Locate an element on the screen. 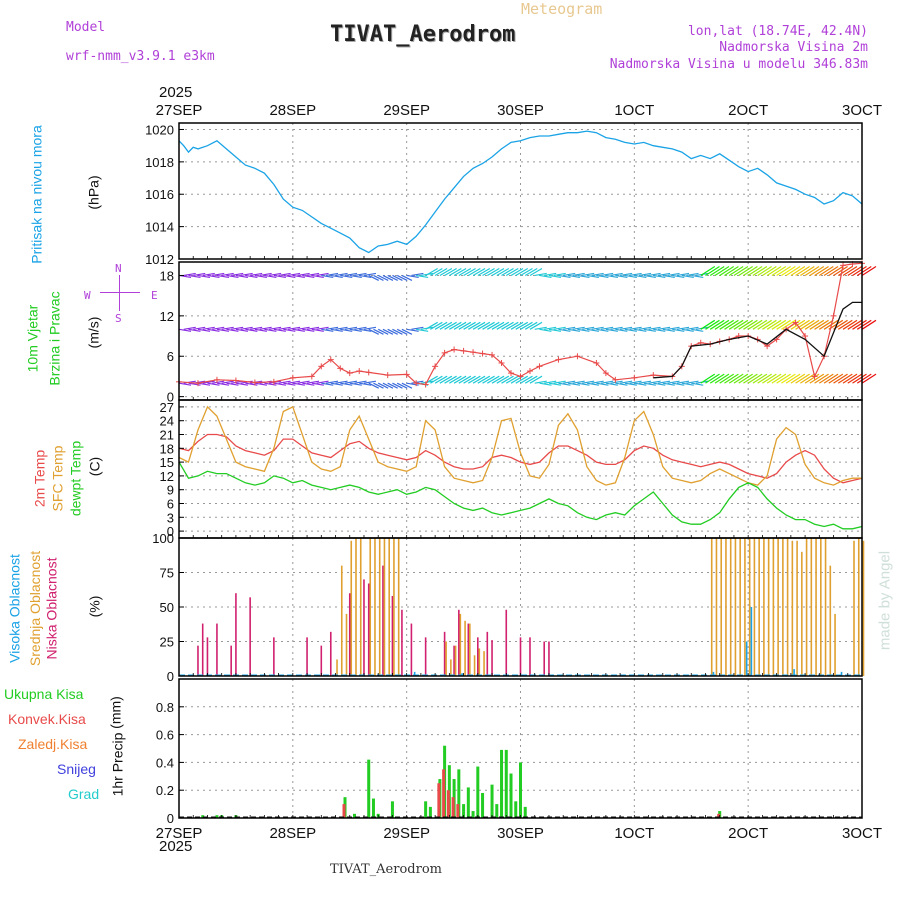 The image size is (900, 900). temp-2m-line is located at coordinates (520, 458).